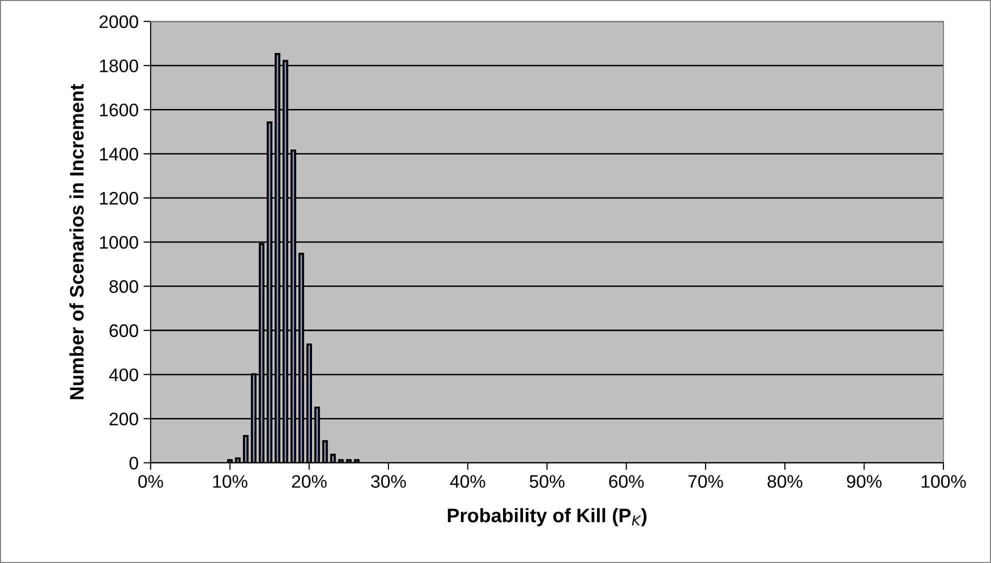 The image size is (991, 563). Describe the element at coordinates (123, 375) in the screenshot. I see `y-tick-label: 400` at that location.